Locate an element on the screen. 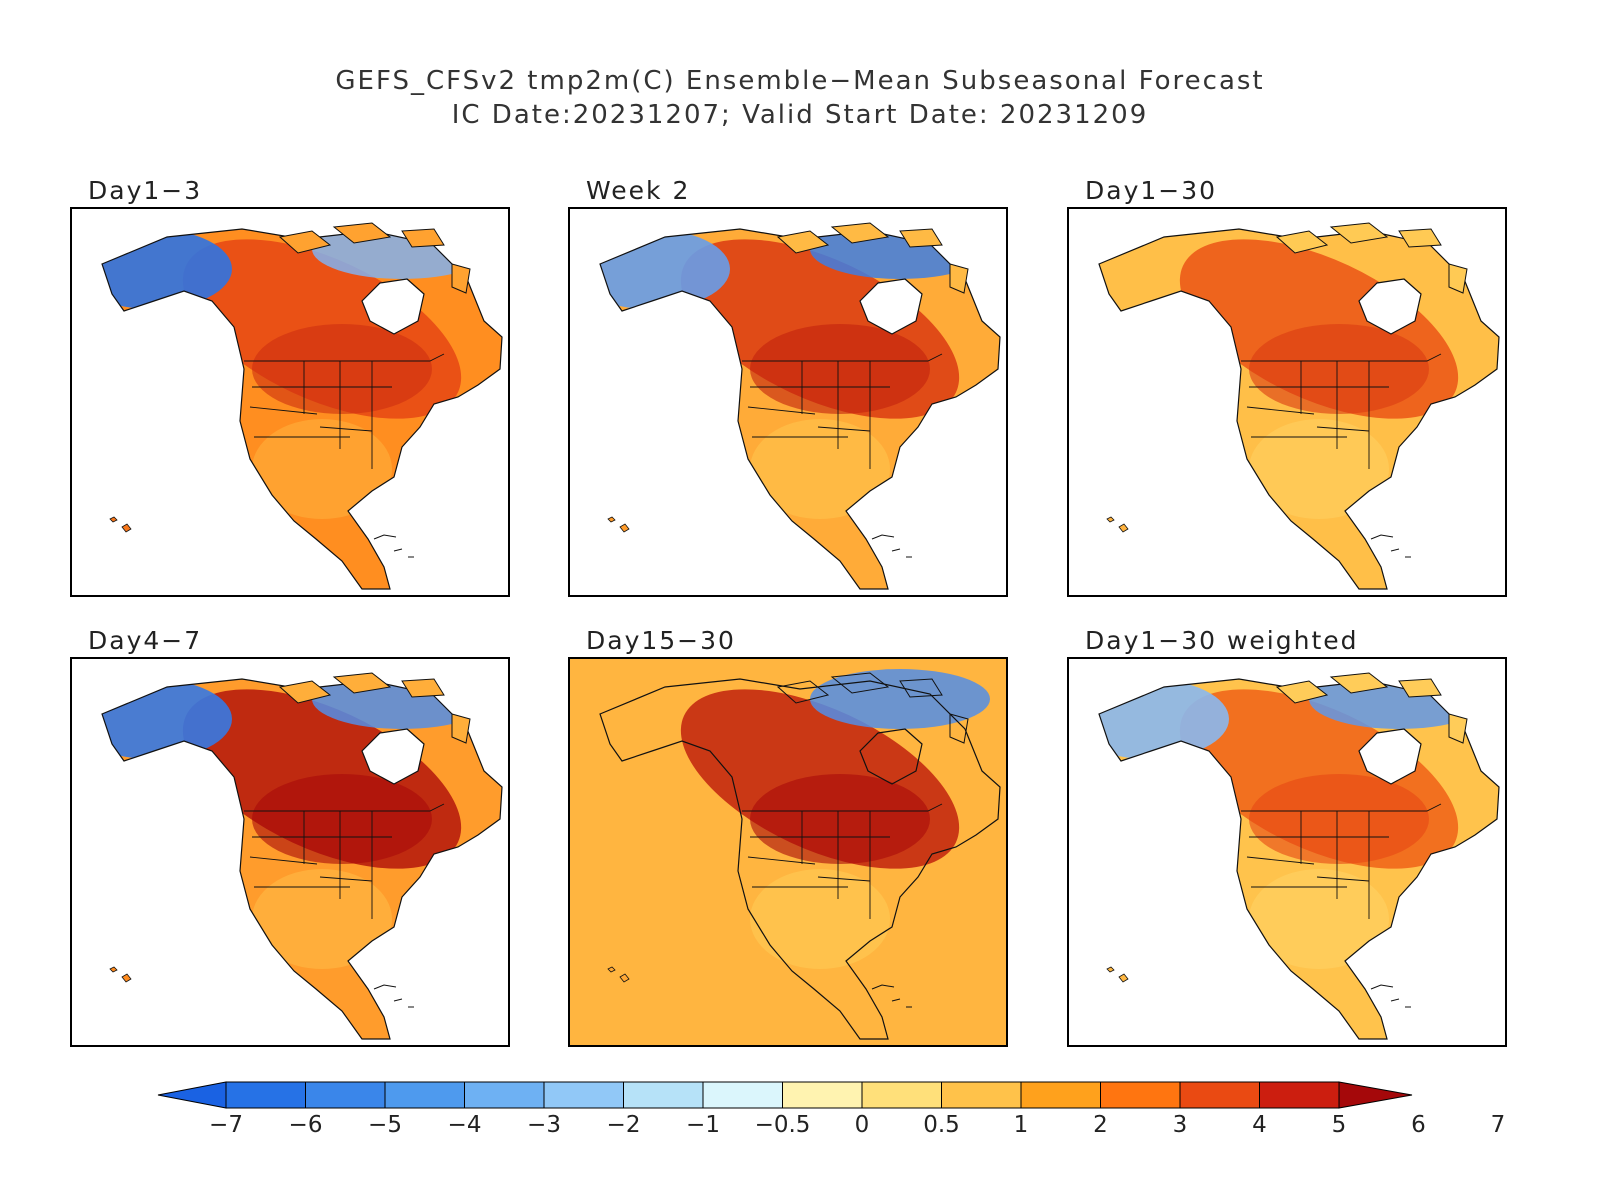  colorbar-tick-label: −5 is located at coordinates (385, 1125).